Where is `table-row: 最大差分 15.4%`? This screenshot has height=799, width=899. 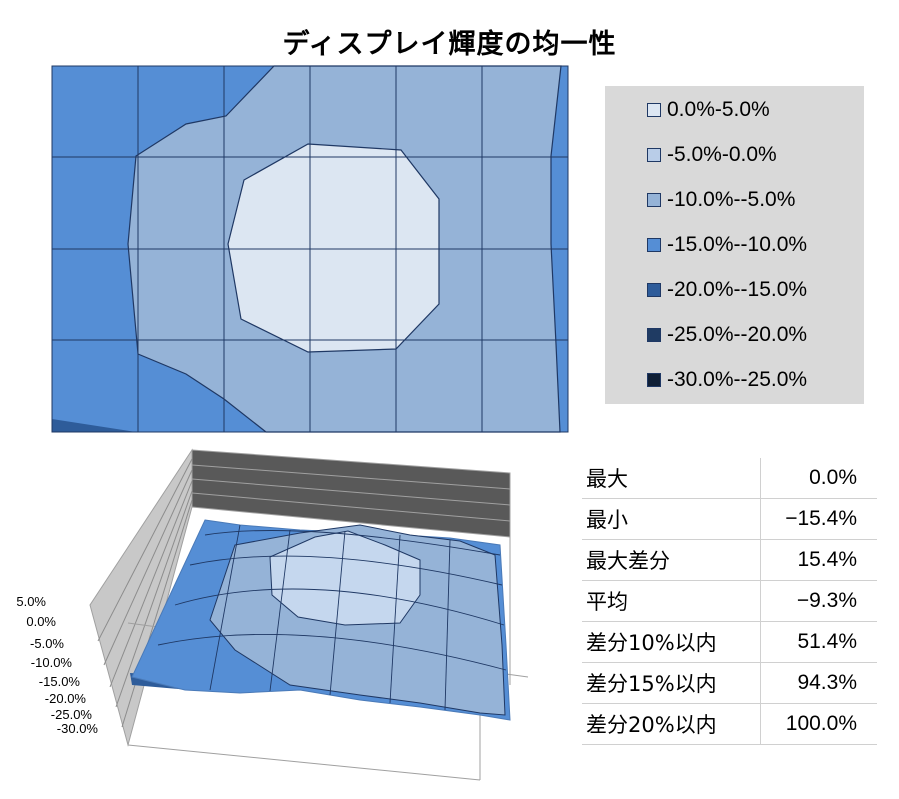
table-row: 最大差分 15.4% is located at coordinates (729, 560).